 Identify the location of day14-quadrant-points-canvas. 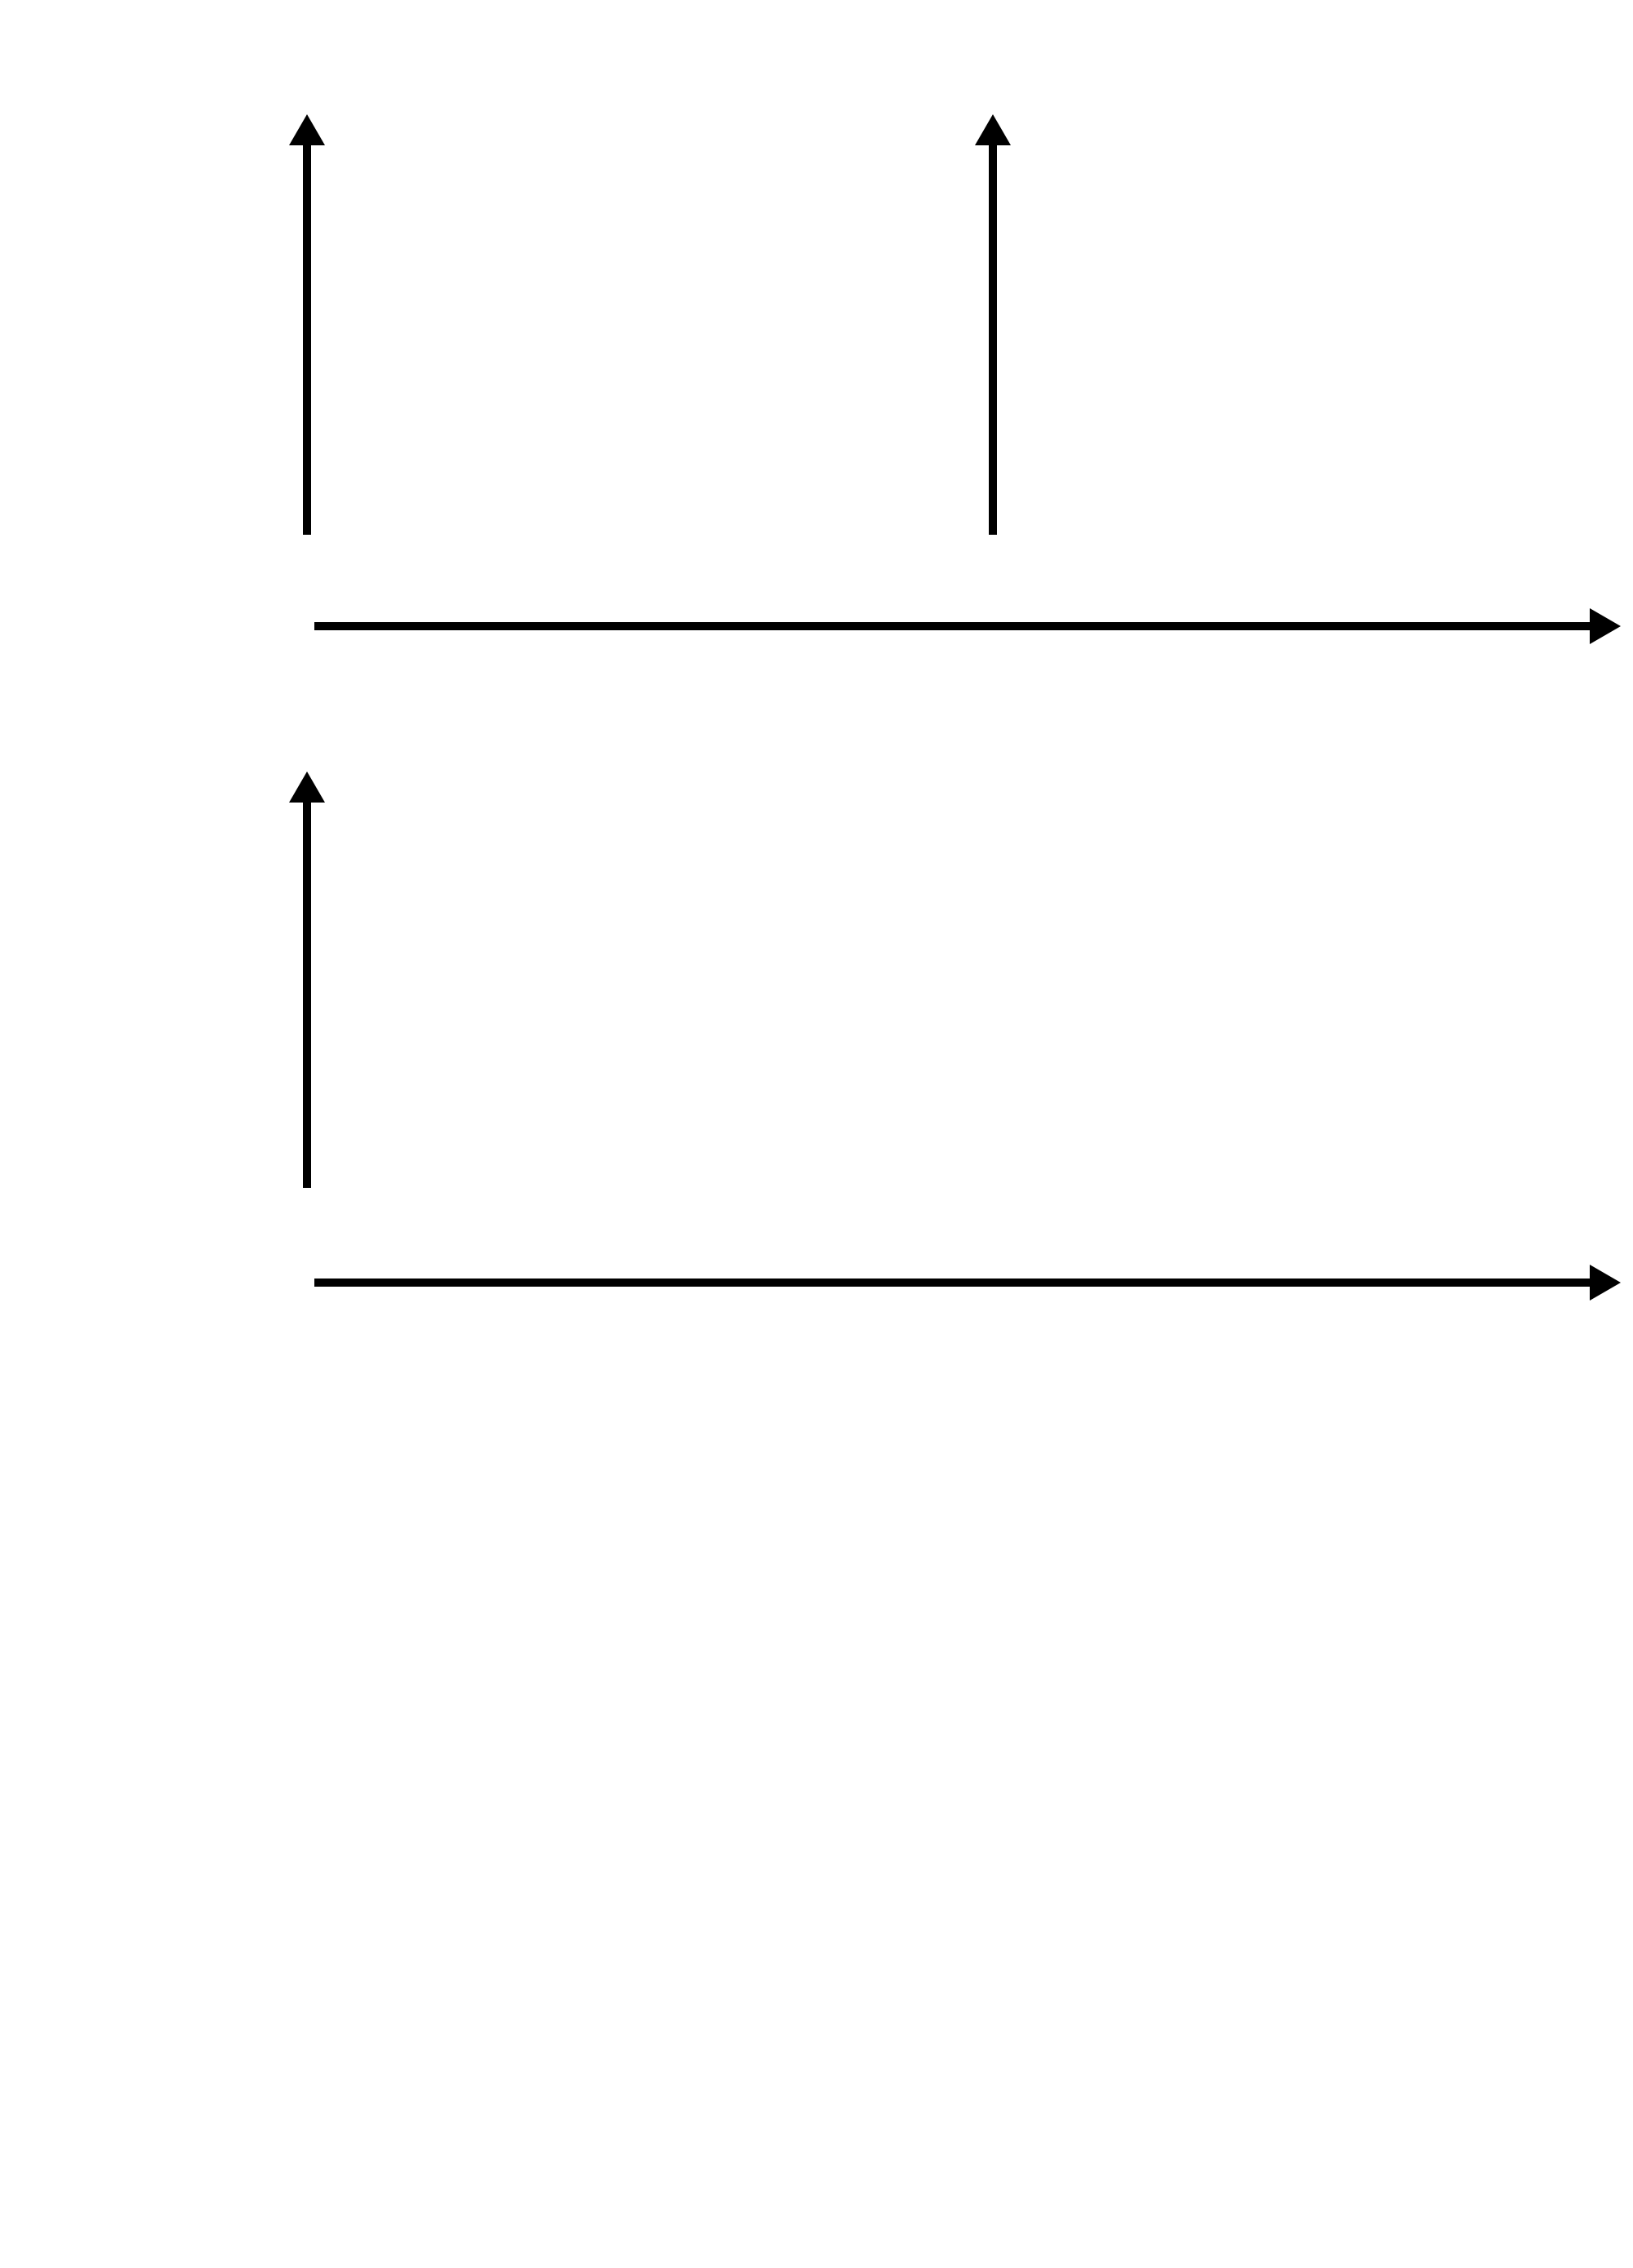
(1277, 992).